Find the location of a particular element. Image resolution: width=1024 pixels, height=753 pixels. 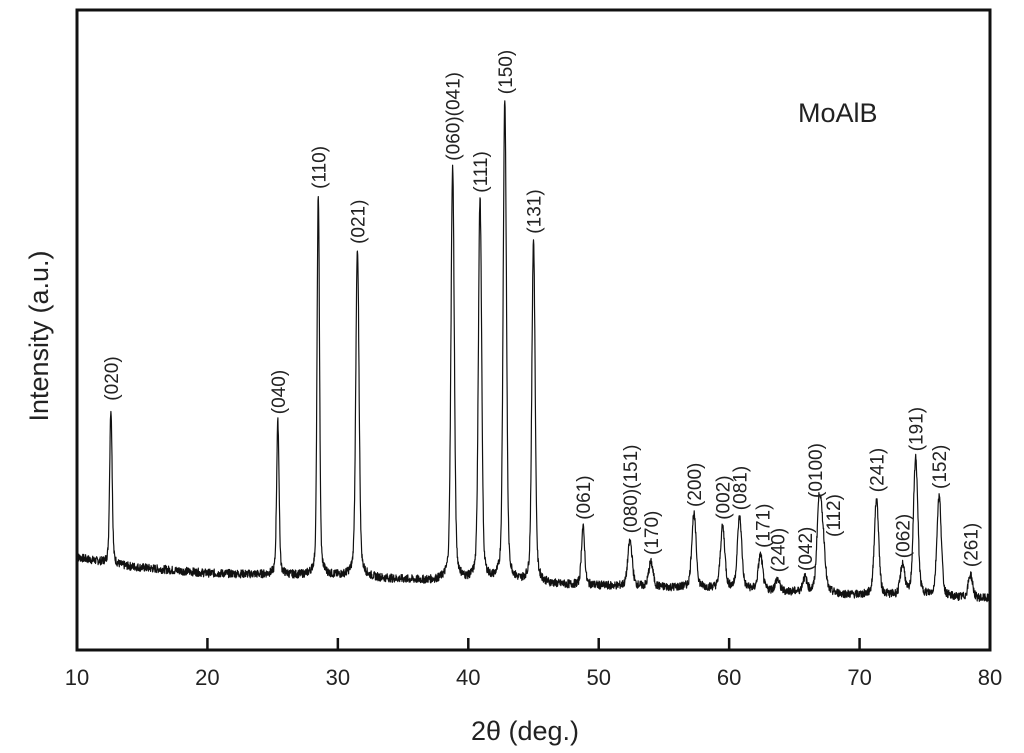

x-axis-ticks is located at coordinates (533, 644).